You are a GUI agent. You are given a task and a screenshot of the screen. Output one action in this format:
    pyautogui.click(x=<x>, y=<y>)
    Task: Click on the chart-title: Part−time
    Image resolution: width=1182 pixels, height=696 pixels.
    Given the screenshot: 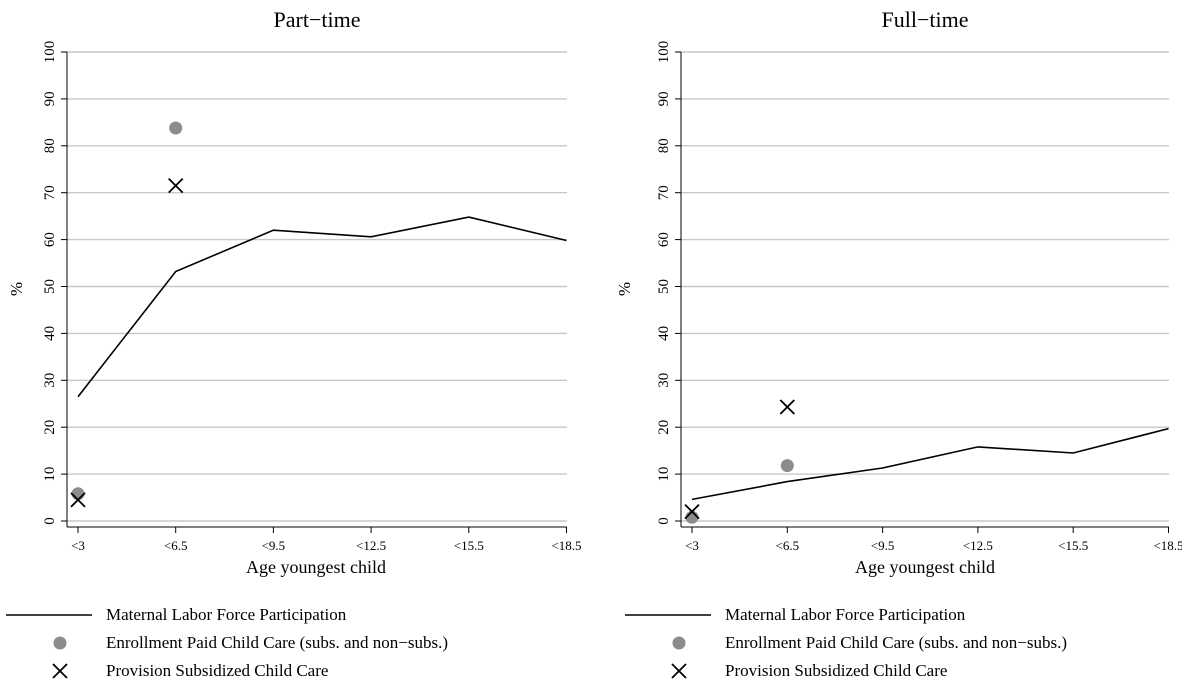 What is the action you would take?
    pyautogui.click(x=317, y=19)
    